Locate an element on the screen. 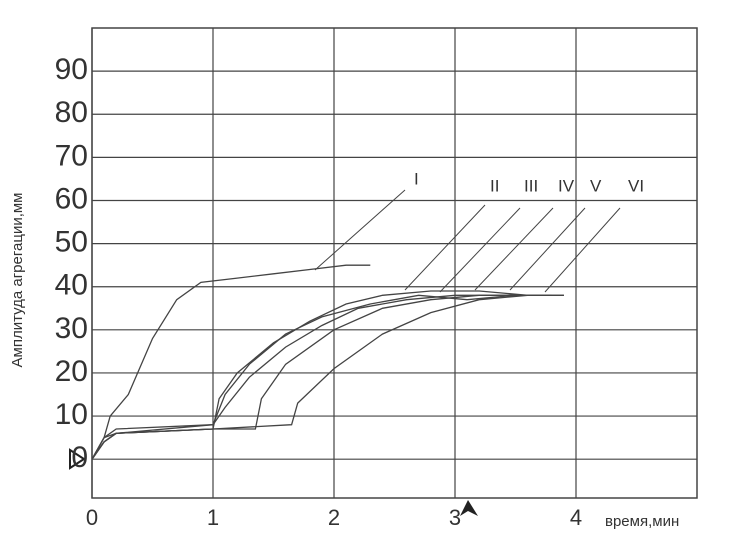 This screenshot has height=540, width=731. x-tick-label: 0 is located at coordinates (92, 517).